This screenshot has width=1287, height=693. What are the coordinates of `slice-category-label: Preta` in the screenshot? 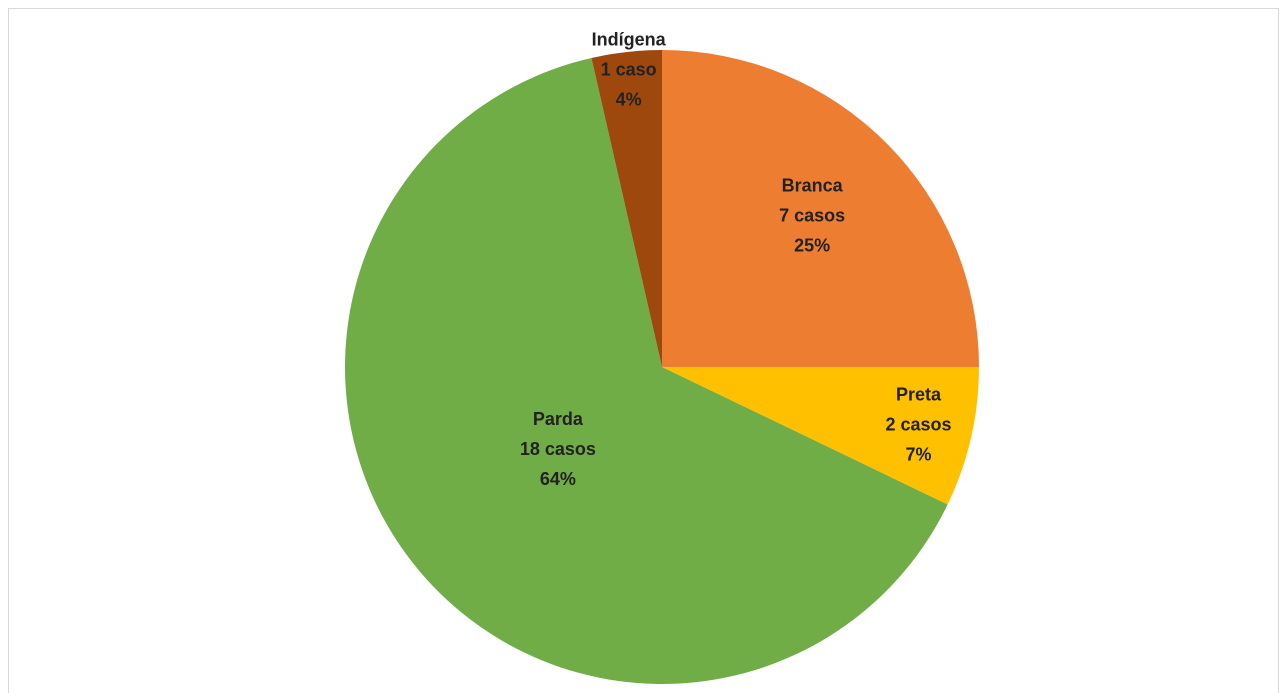 It's located at (919, 394).